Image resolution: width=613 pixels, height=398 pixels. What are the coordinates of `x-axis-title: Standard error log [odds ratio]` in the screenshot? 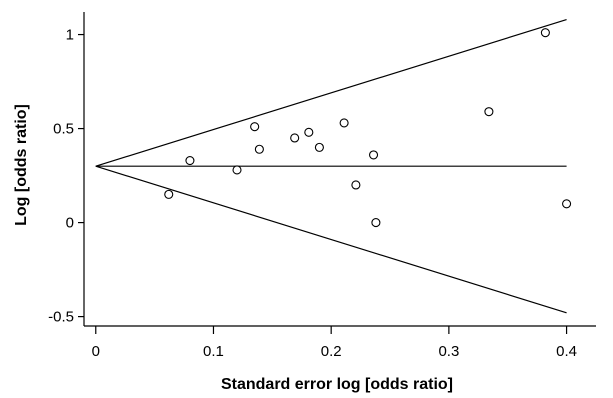 It's located at (337, 384).